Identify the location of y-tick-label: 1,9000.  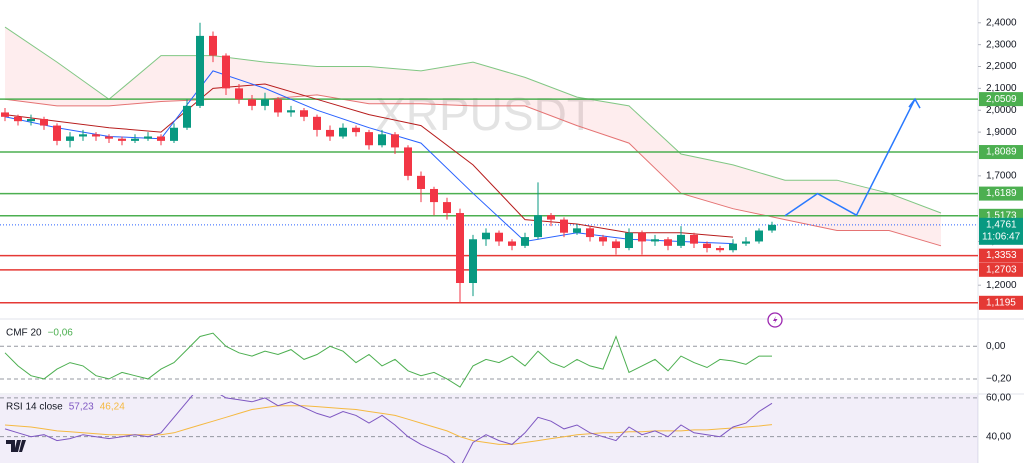
(1001, 132).